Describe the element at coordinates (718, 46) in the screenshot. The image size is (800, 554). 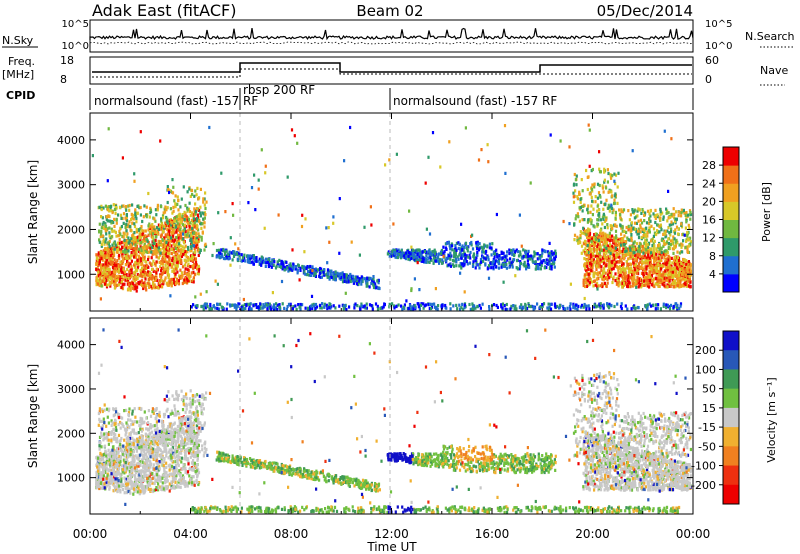
I see `nsearch-tick-bottom: 10^0` at that location.